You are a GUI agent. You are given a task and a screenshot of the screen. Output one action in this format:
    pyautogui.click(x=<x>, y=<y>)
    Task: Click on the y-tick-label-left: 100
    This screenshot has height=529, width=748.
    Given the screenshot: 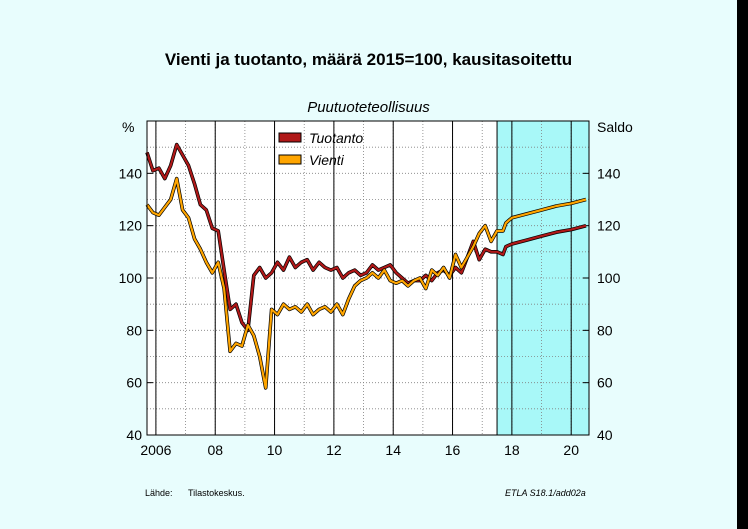 What is the action you would take?
    pyautogui.click(x=131, y=278)
    